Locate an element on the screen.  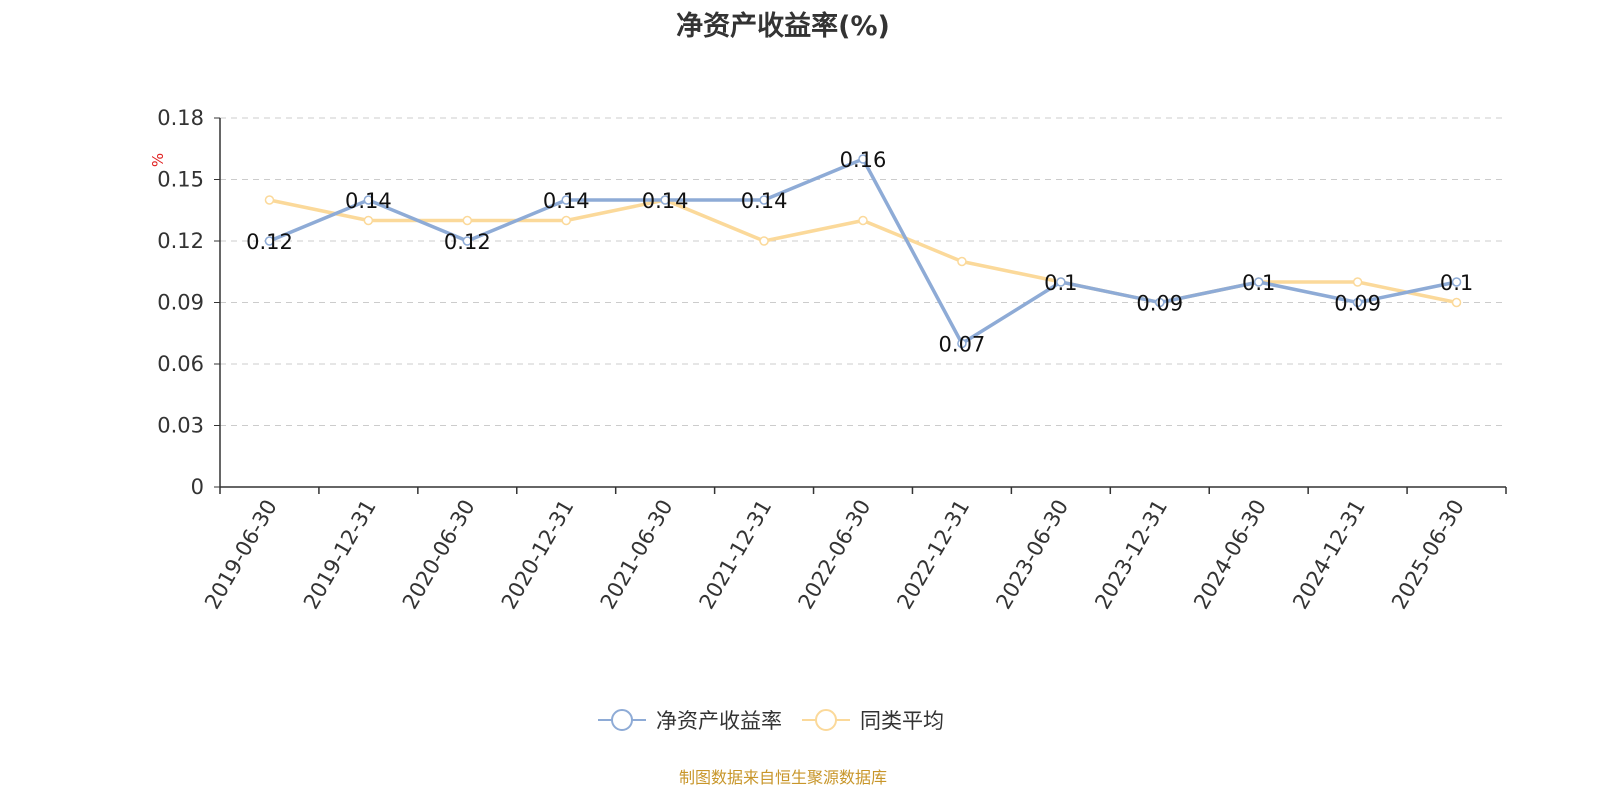
x-tick-label: 2020-12-31 is located at coordinates (538, 555).